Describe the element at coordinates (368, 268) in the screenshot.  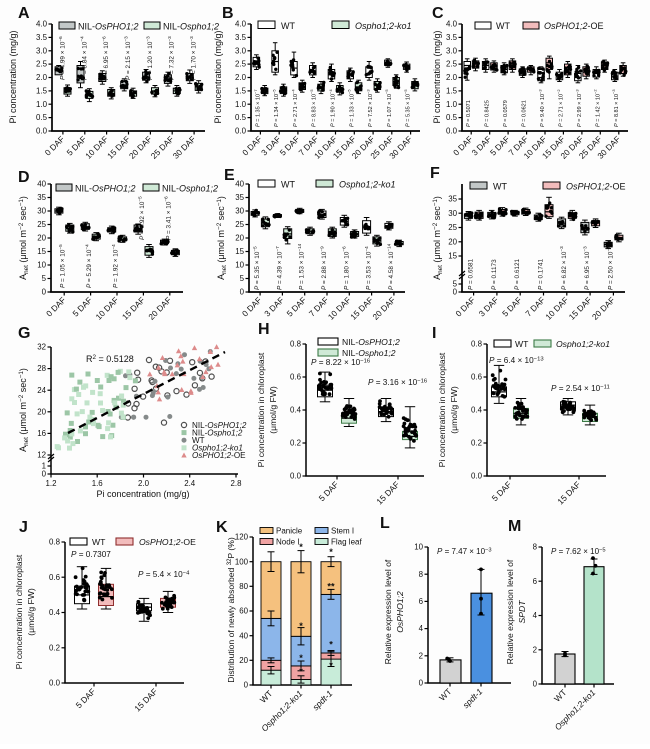
I see `svg-text: P = 3.53 × 10−4` at that location.